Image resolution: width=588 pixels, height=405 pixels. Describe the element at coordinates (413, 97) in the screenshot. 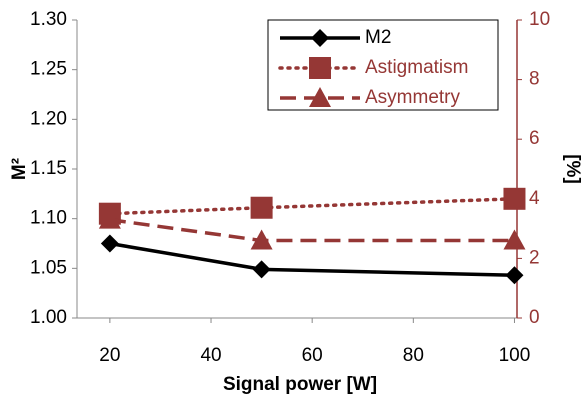

I see `legend-label: Asymmetry` at that location.